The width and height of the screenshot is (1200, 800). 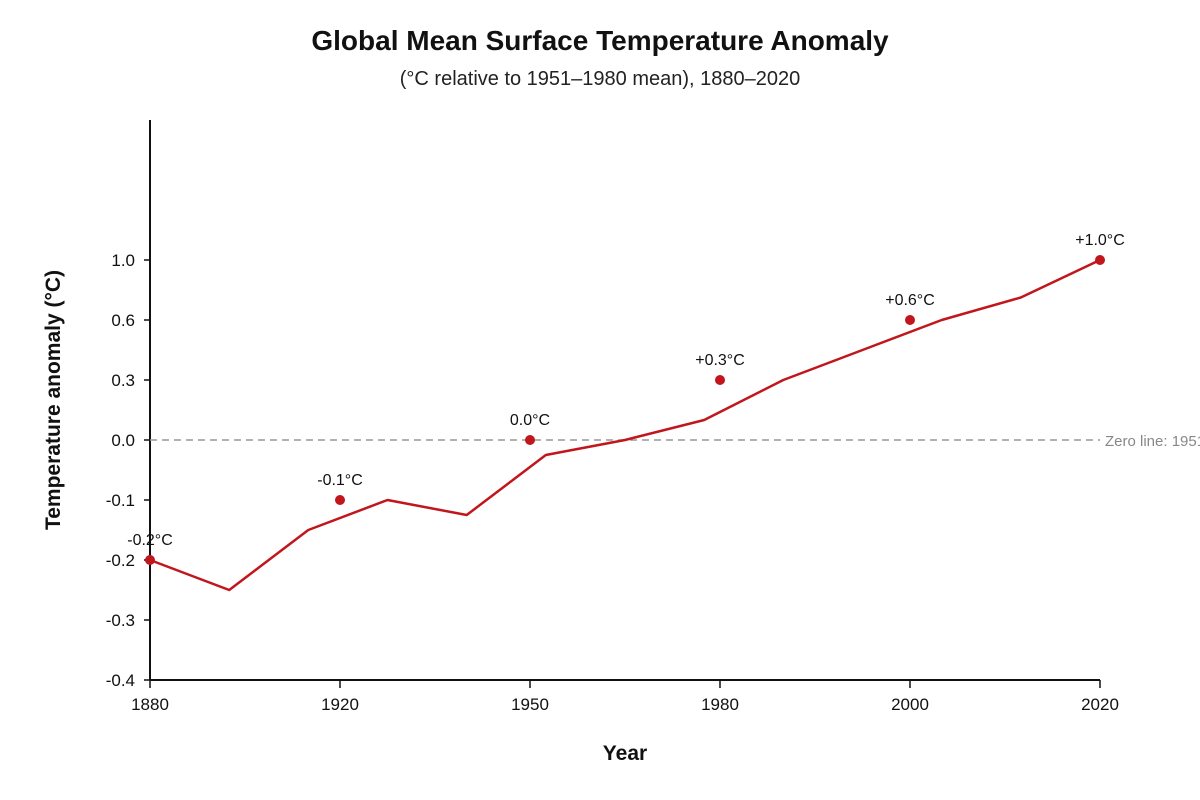 What do you see at coordinates (530, 704) in the screenshot?
I see `x-tick-label: 1950` at bounding box center [530, 704].